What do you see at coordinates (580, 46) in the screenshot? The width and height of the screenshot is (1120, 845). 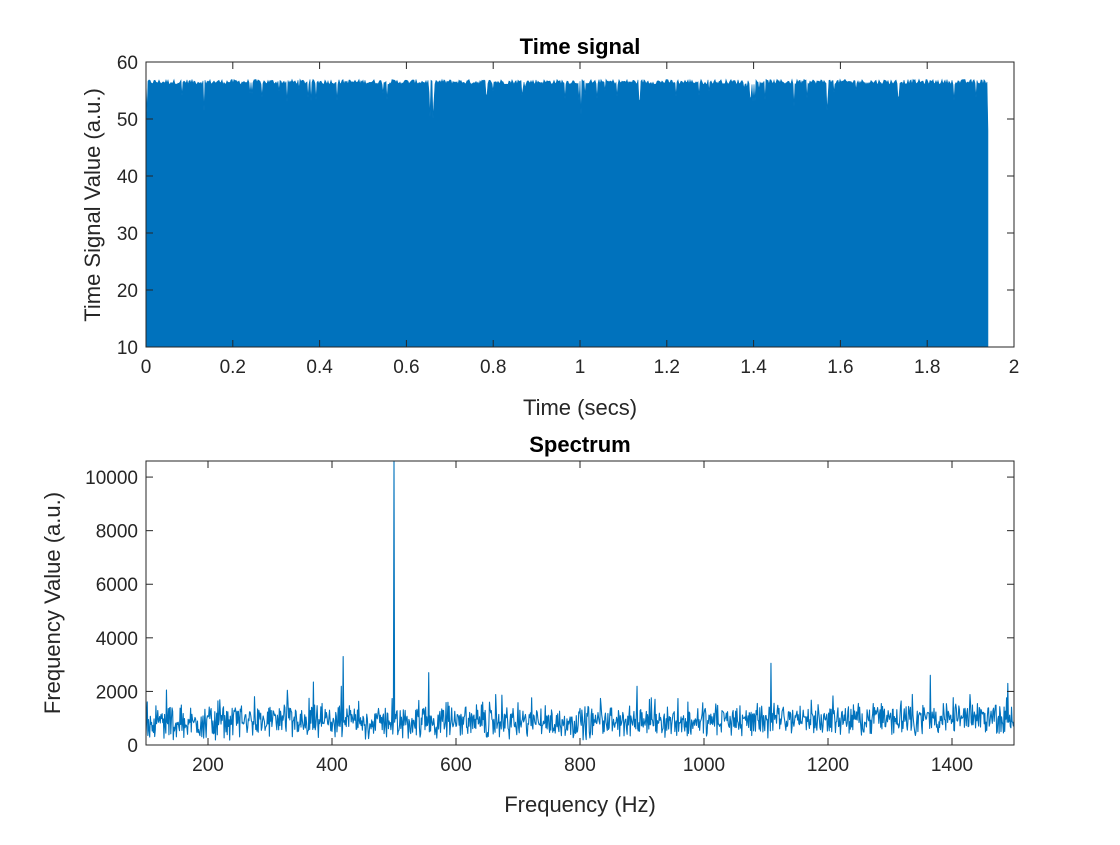 I see `time-signal-title: Time signal` at bounding box center [580, 46].